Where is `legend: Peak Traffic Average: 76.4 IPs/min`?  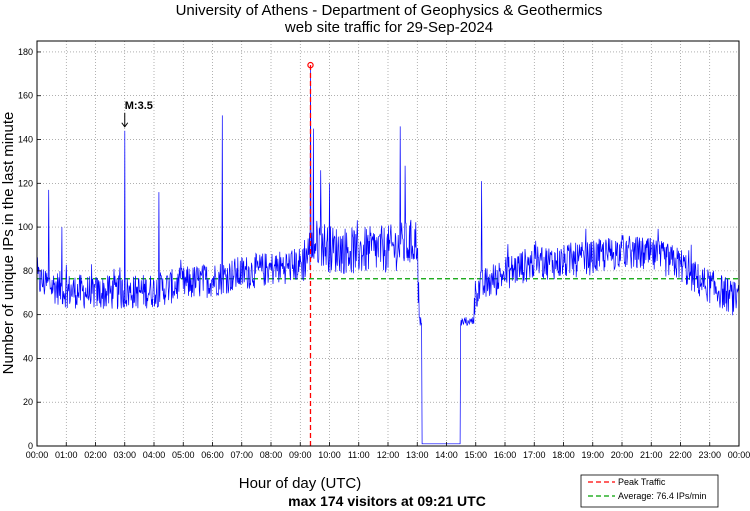
legend: Peak Traffic Average: 76.4 IPs/min is located at coordinates (649, 491).